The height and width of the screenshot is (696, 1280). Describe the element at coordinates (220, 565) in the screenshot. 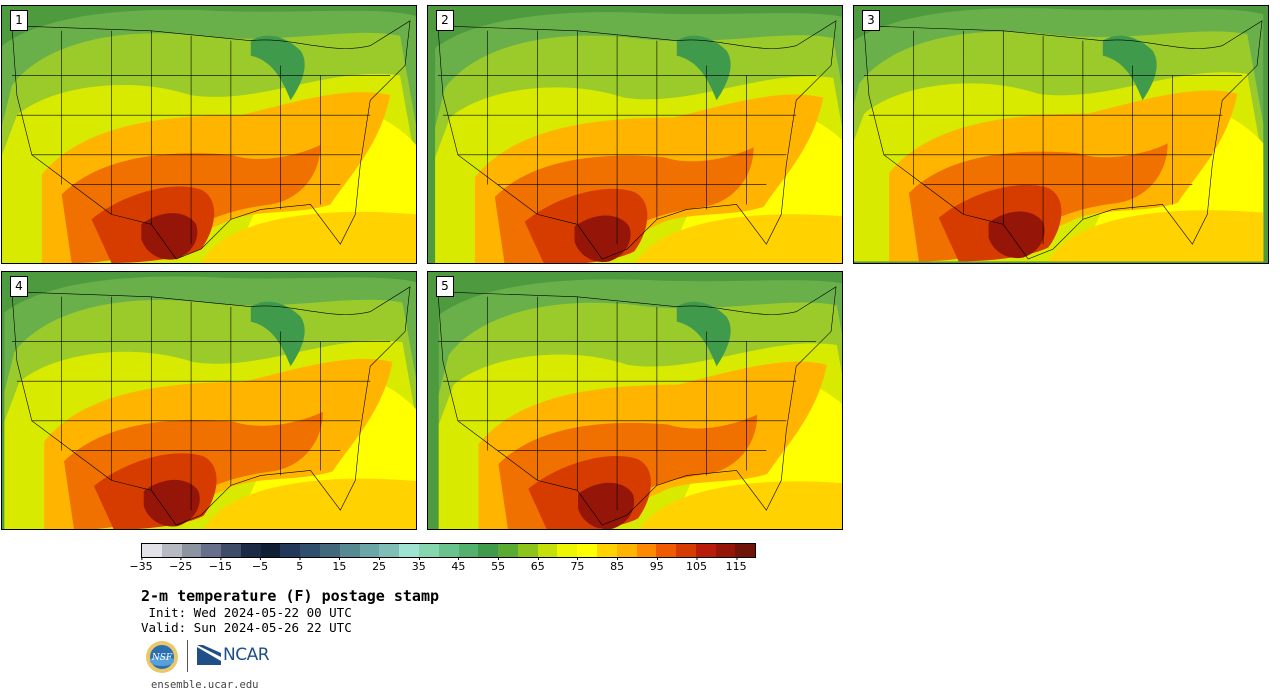

I see `colorbar-tick-label: −15` at that location.